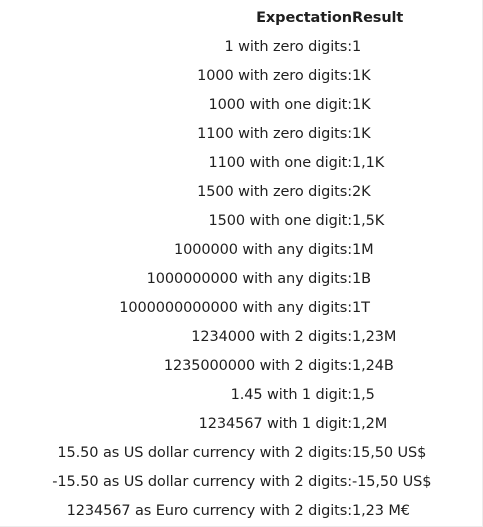 Image resolution: width=483 pixels, height=527 pixels. What do you see at coordinates (262, 249) in the screenshot?
I see `expectation-cell: 1000000 with any digits:` at bounding box center [262, 249].